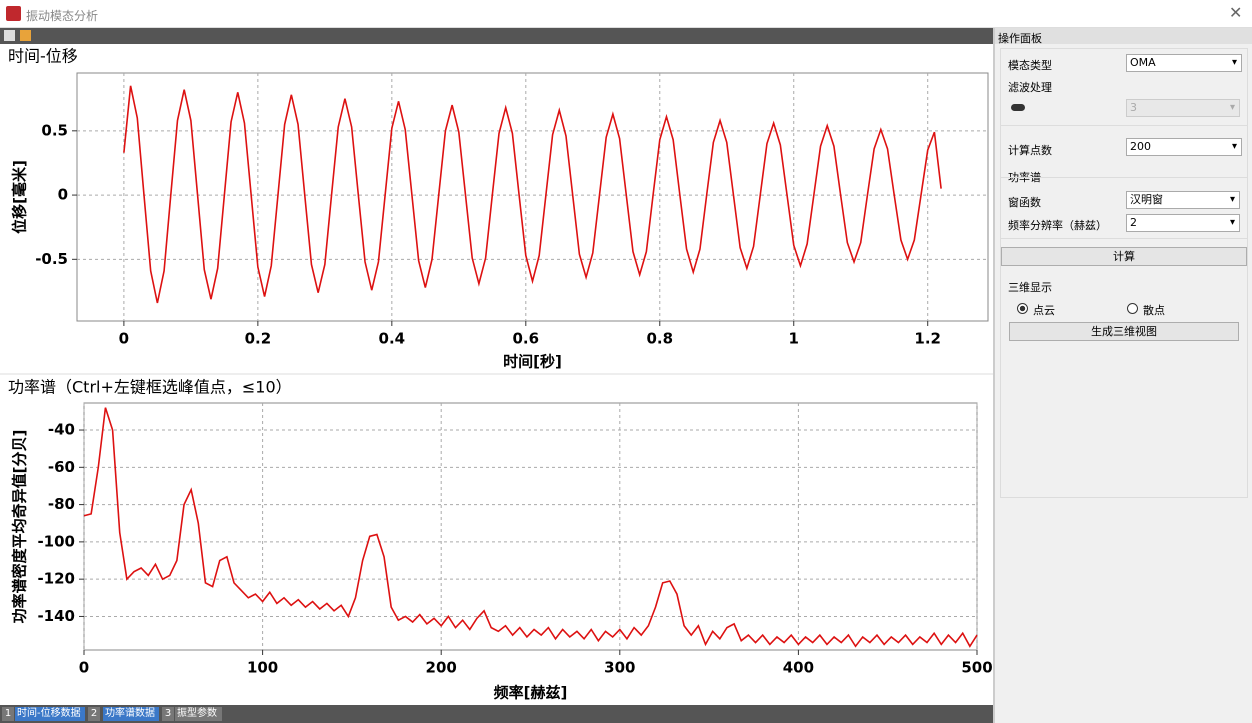  I want to click on y-tick-label: -80, so click(61, 504).